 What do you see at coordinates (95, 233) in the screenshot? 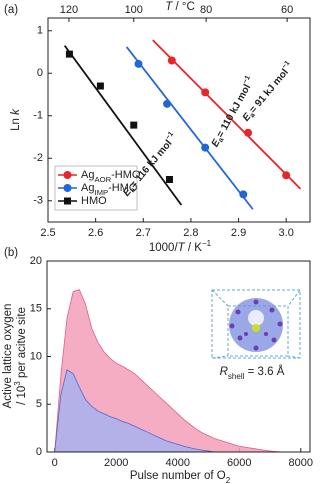
I see `x-tick-label: 2.6` at bounding box center [95, 233].